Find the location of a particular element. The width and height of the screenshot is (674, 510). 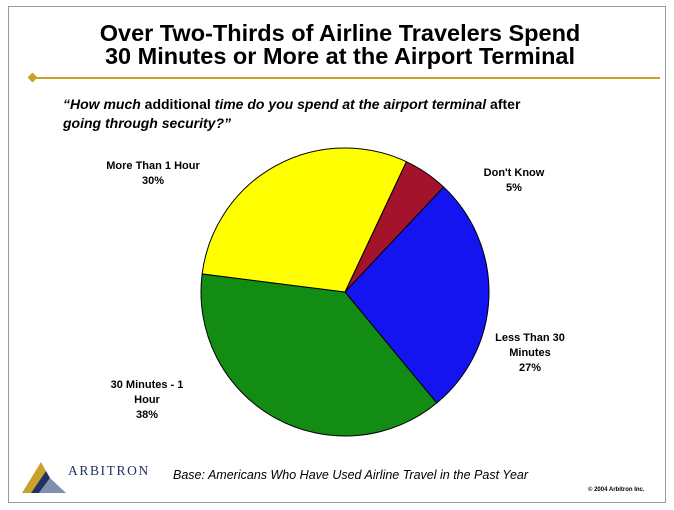

slice-label-line: Minutes is located at coordinates (530, 353).